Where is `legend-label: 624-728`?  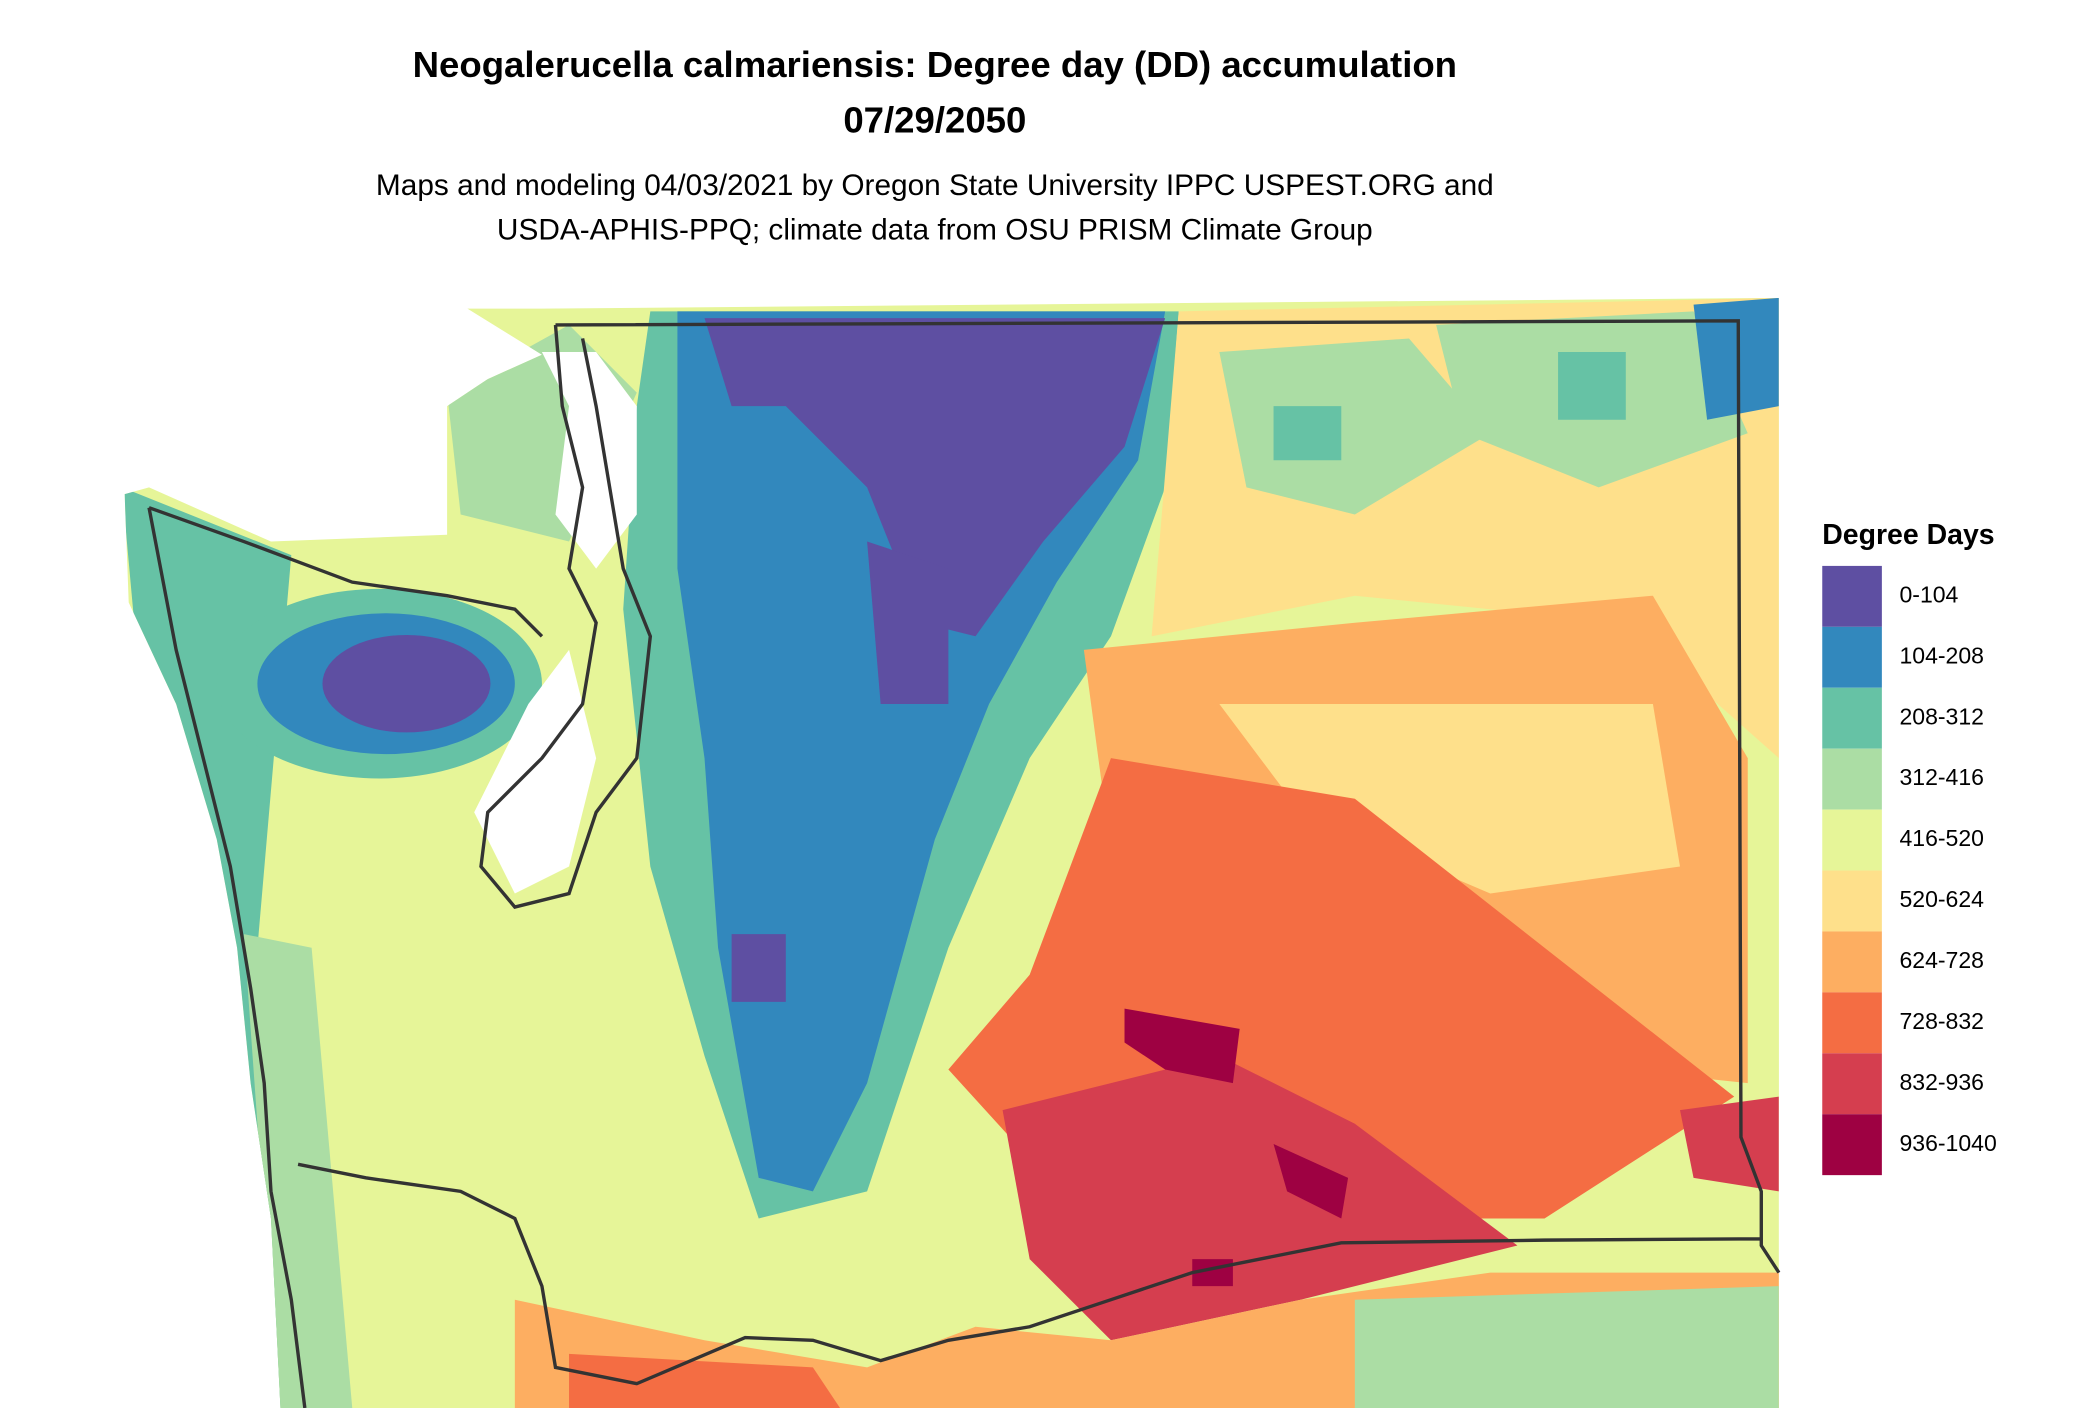
legend-label: 624-728 is located at coordinates (1941, 960).